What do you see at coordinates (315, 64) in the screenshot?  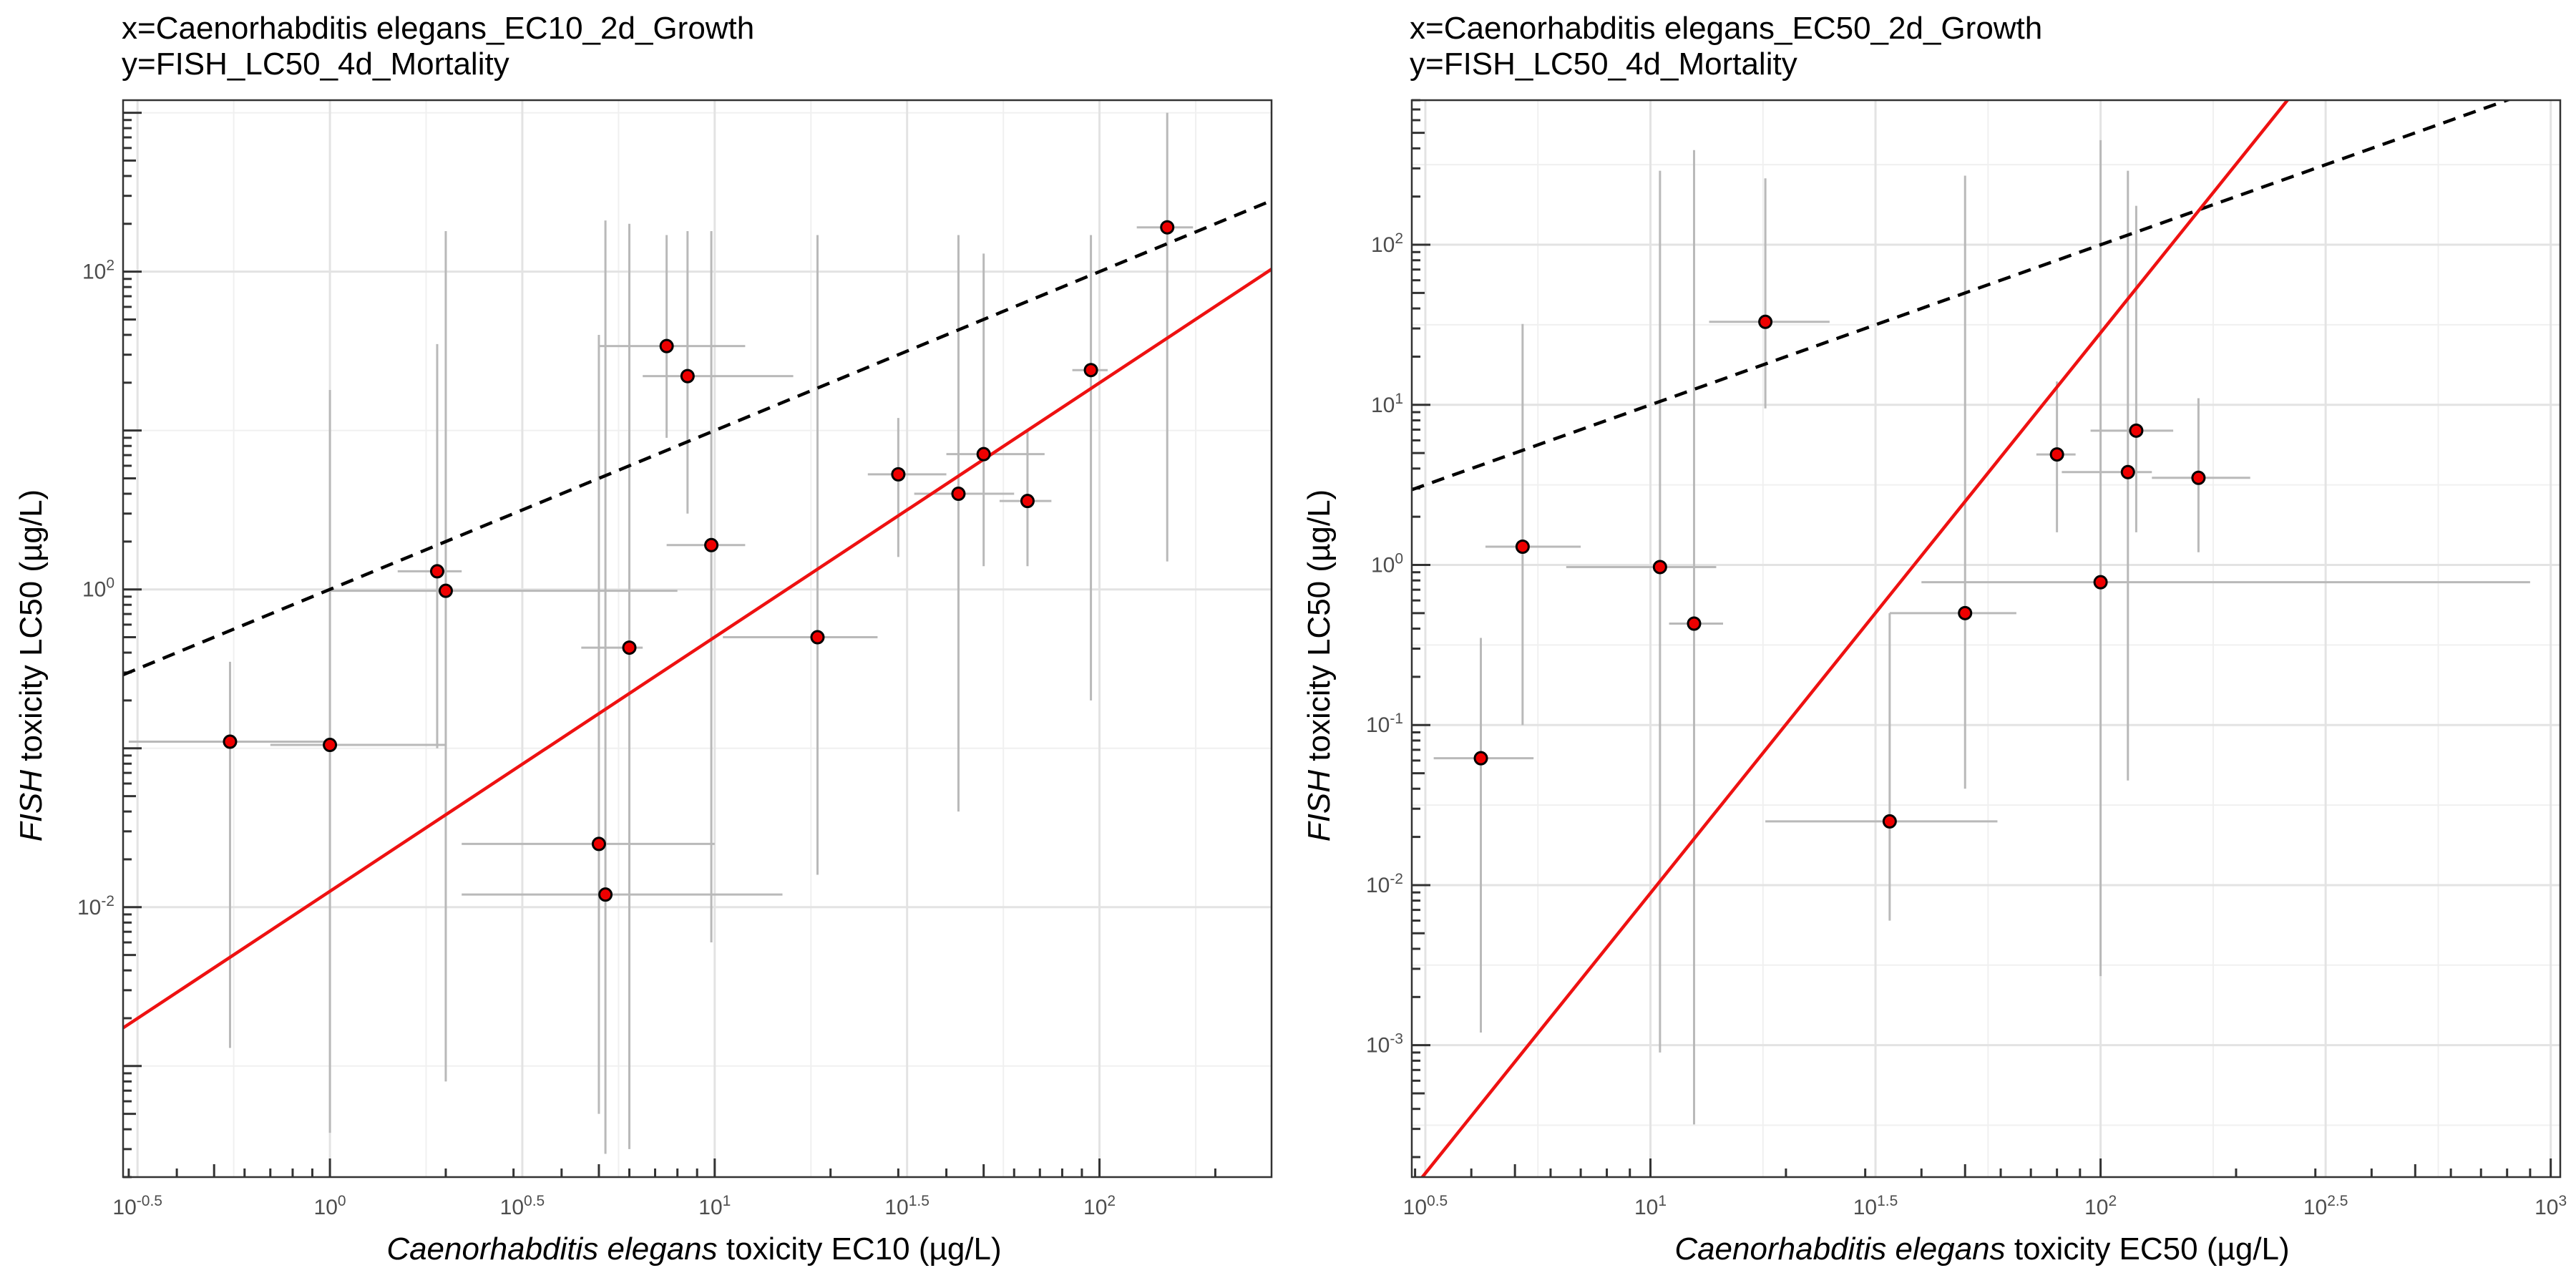 I see `left-chart-title-line2: y=FISH_LC50_4d_Mortality` at bounding box center [315, 64].